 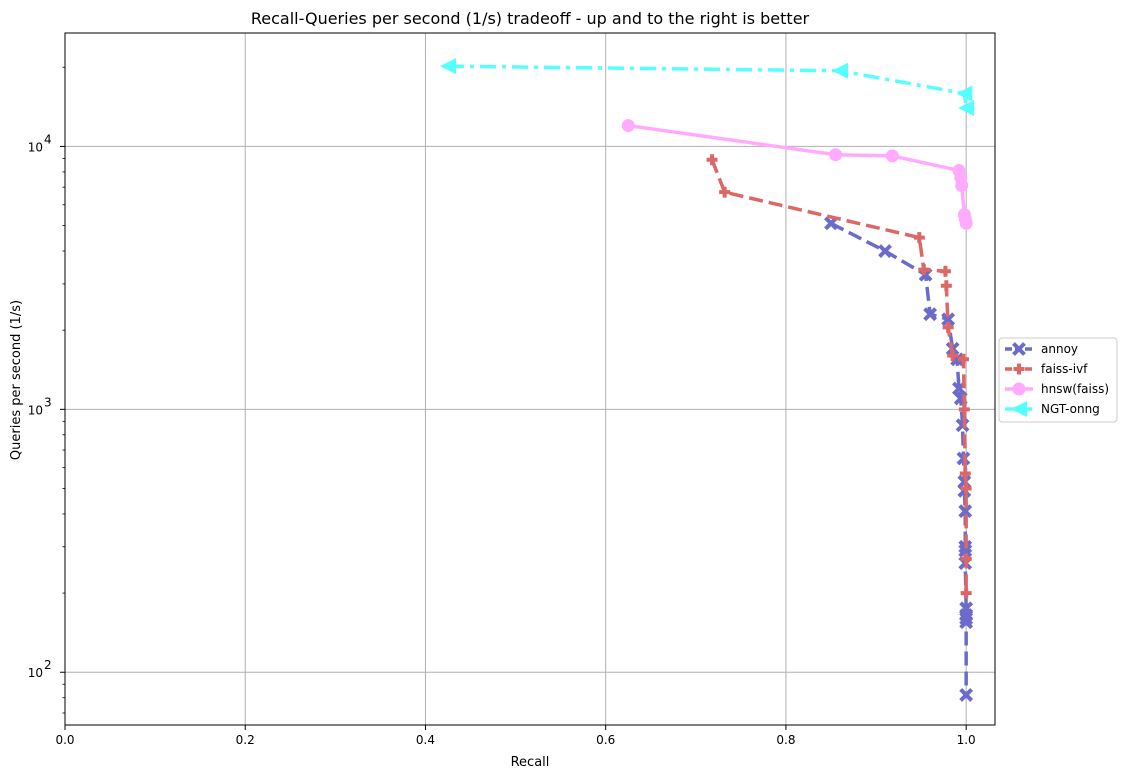 I want to click on series-annoy, so click(x=899, y=459).